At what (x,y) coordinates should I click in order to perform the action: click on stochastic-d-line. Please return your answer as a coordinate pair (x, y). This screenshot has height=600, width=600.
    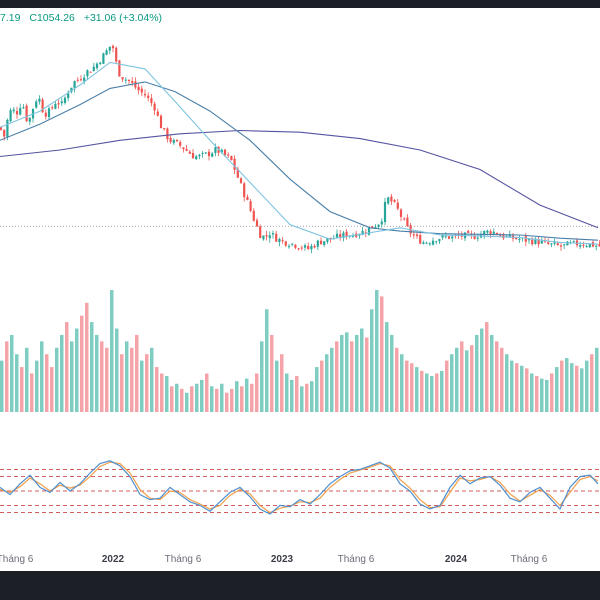
    Looking at the image, I should click on (299, 487).